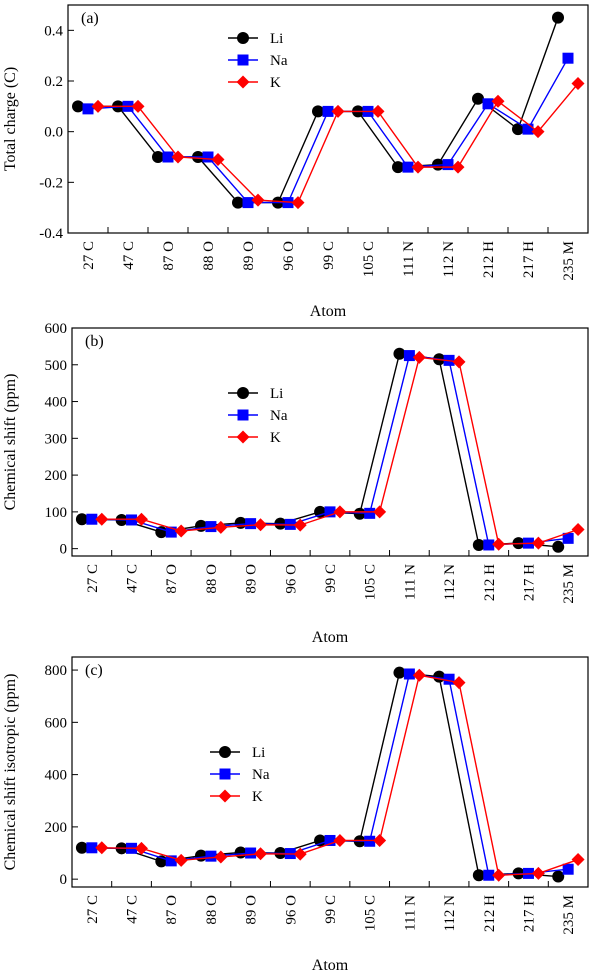  I want to click on y-axis-title: Total charge (C), so click(10, 119).